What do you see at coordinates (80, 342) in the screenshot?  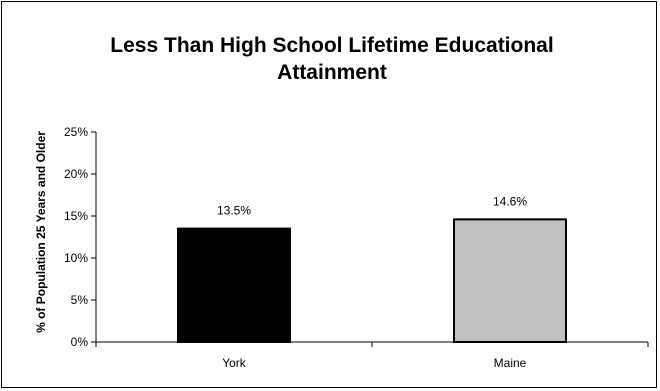 I see `y-tick-label: 0%` at bounding box center [80, 342].